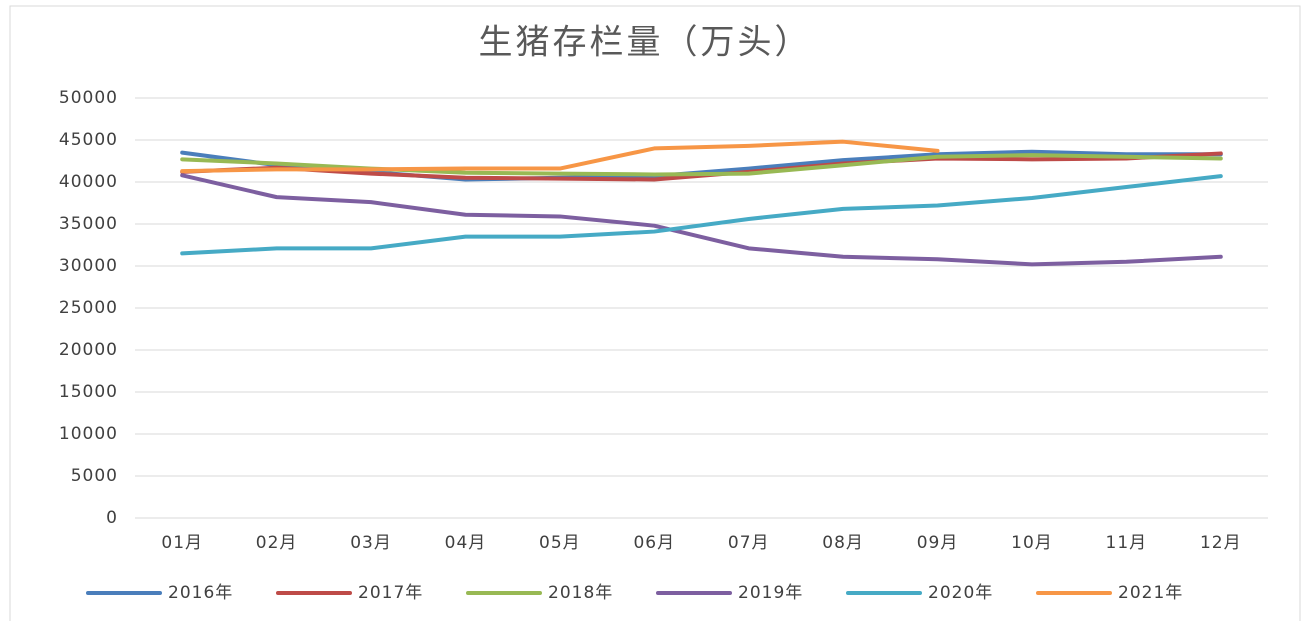 The image size is (1308, 621). What do you see at coordinates (1221, 543) in the screenshot?
I see `x-tick-label: 12月` at bounding box center [1221, 543].